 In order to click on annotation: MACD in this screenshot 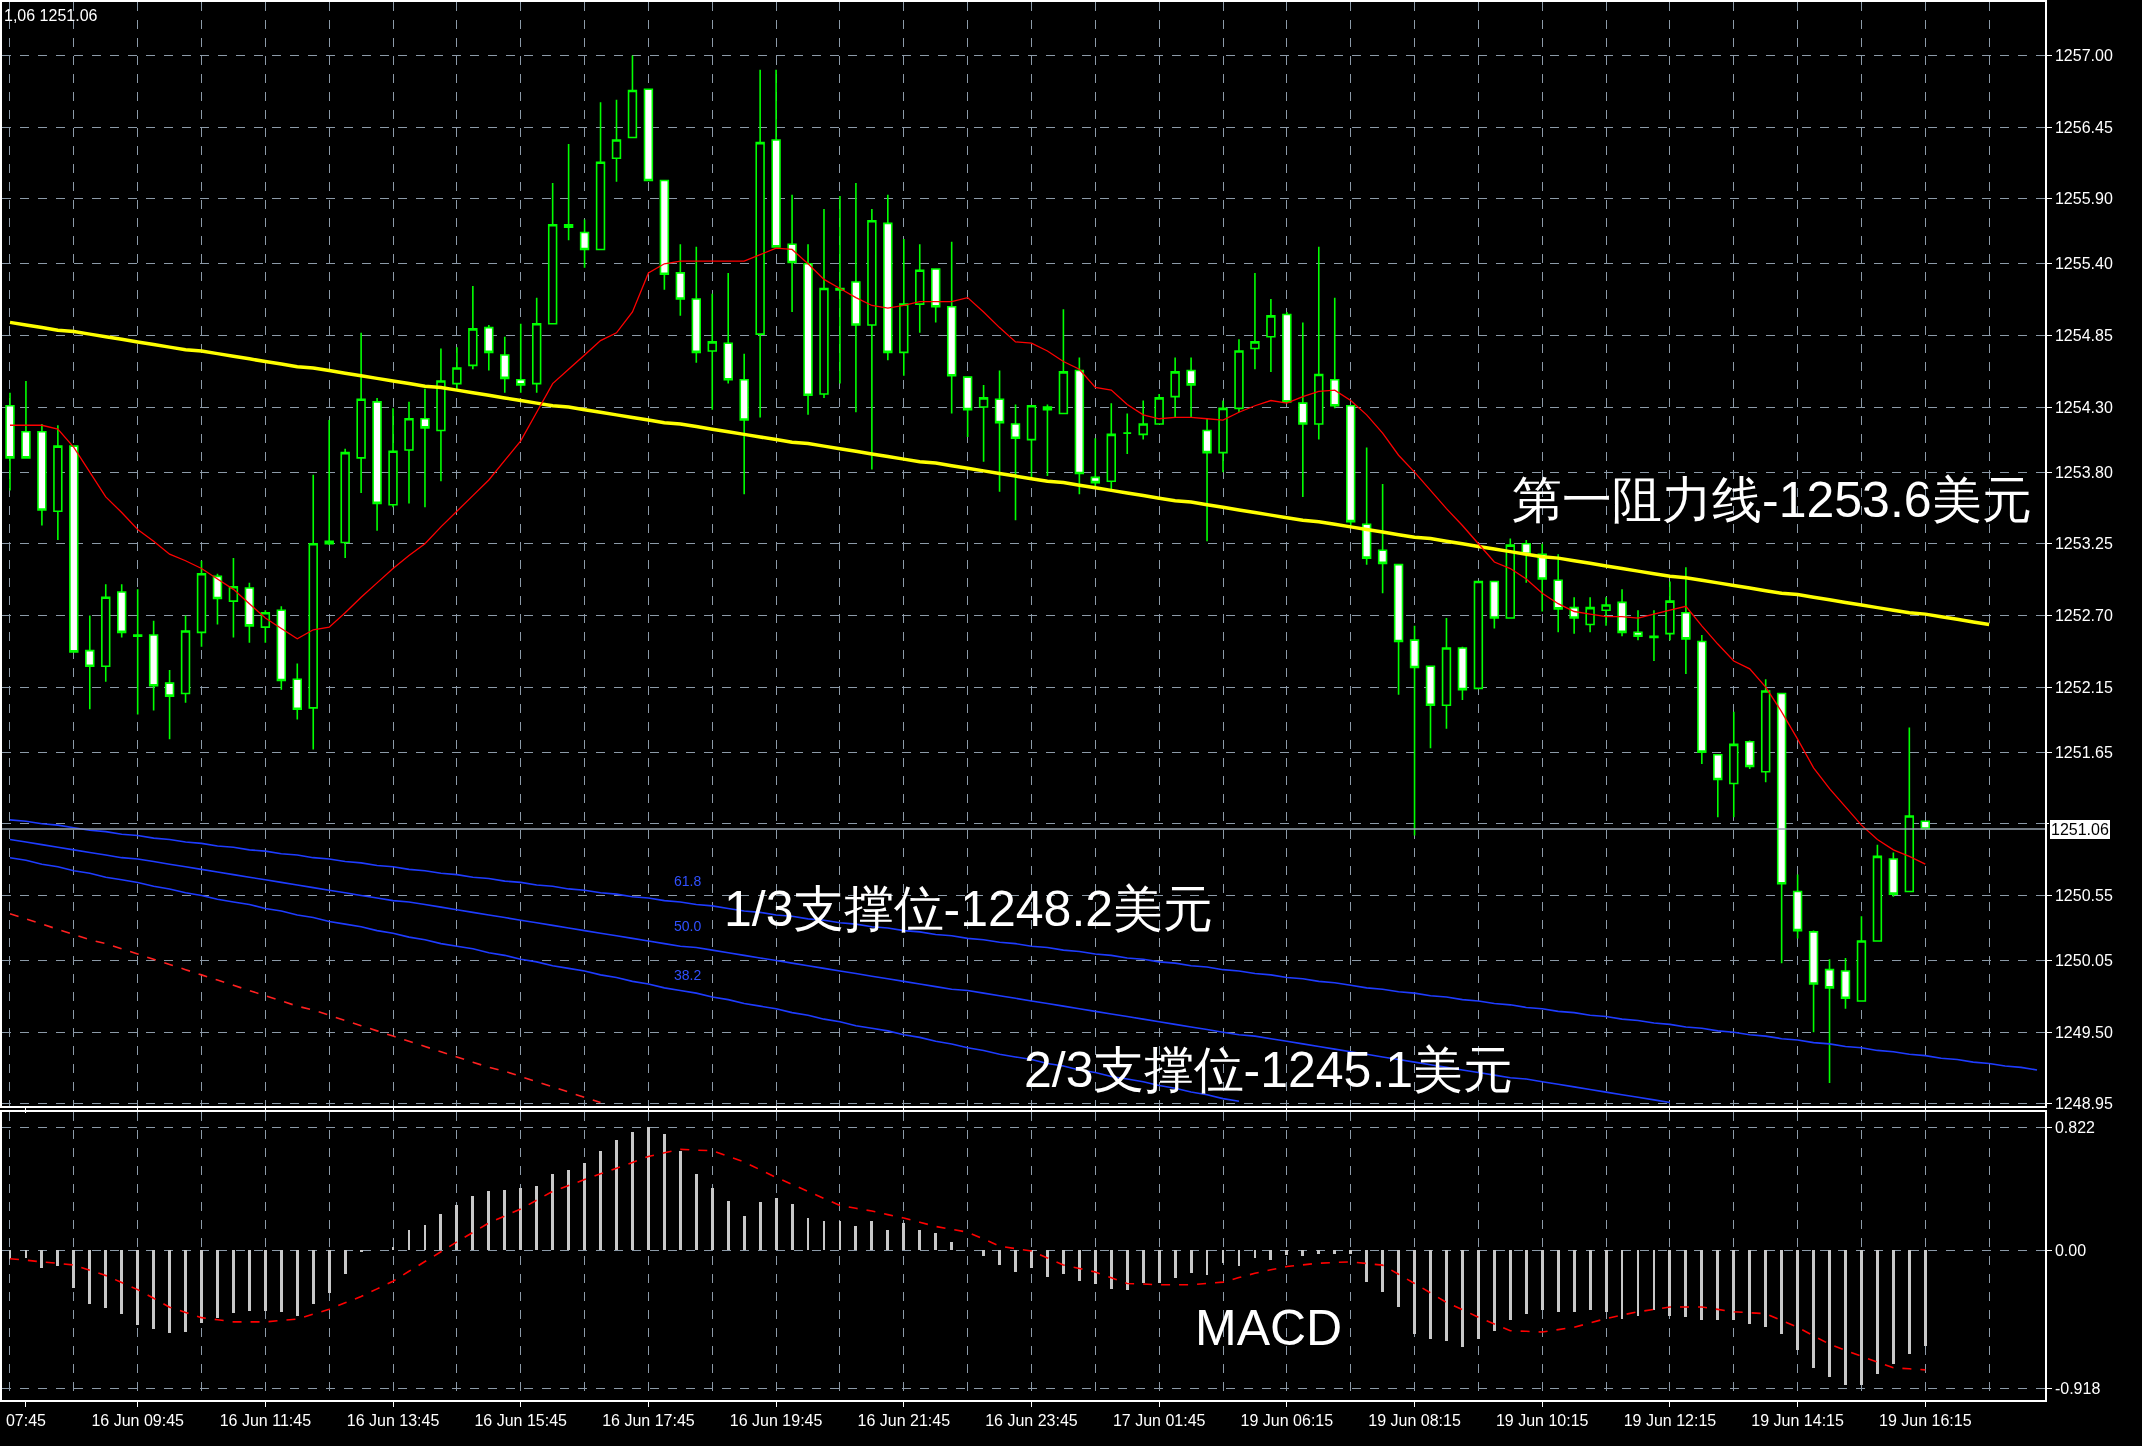, I will do `click(1269, 1328)`.